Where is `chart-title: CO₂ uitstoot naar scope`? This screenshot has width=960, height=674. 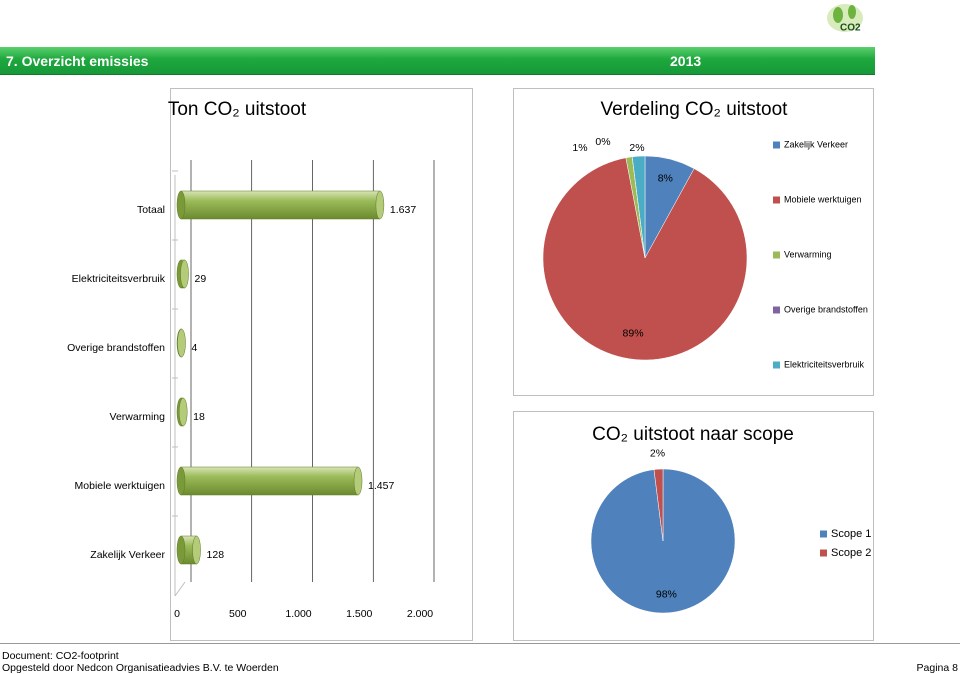 chart-title: CO₂ uitstoot naar scope is located at coordinates (693, 434).